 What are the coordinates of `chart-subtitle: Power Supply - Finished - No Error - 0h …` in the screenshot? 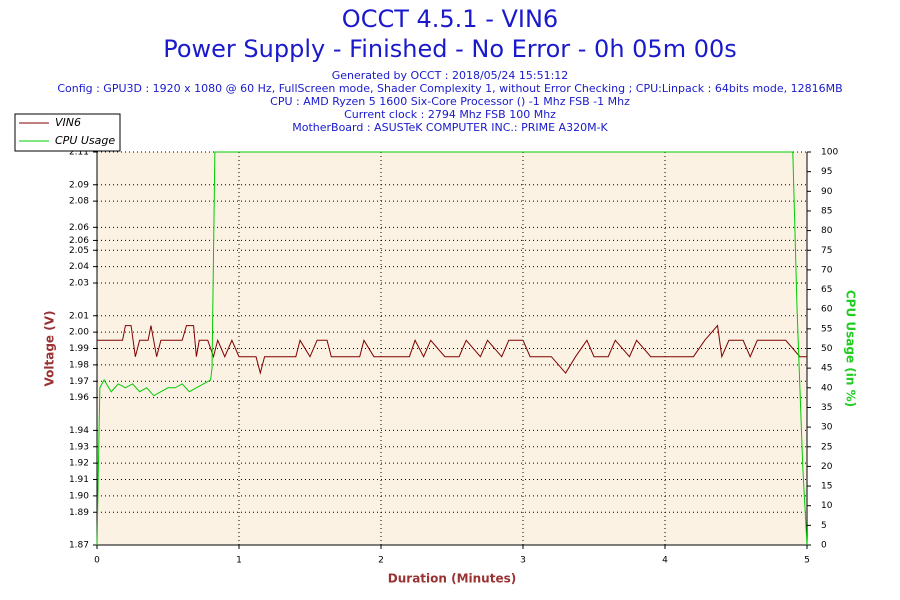 It's located at (450, 49).